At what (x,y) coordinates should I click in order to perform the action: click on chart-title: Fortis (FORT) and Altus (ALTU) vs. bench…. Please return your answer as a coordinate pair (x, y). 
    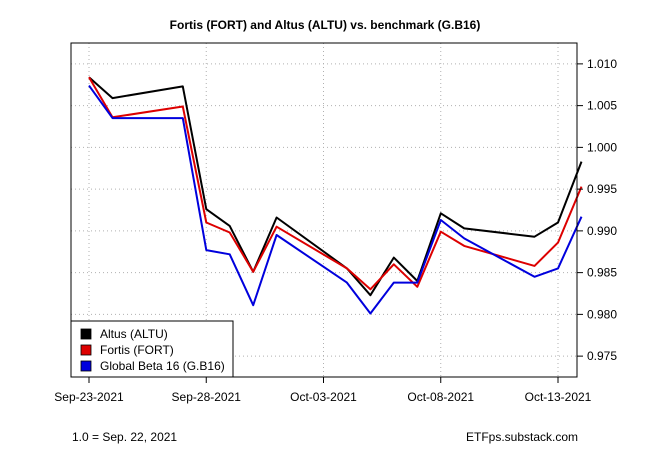
    Looking at the image, I should click on (325, 25).